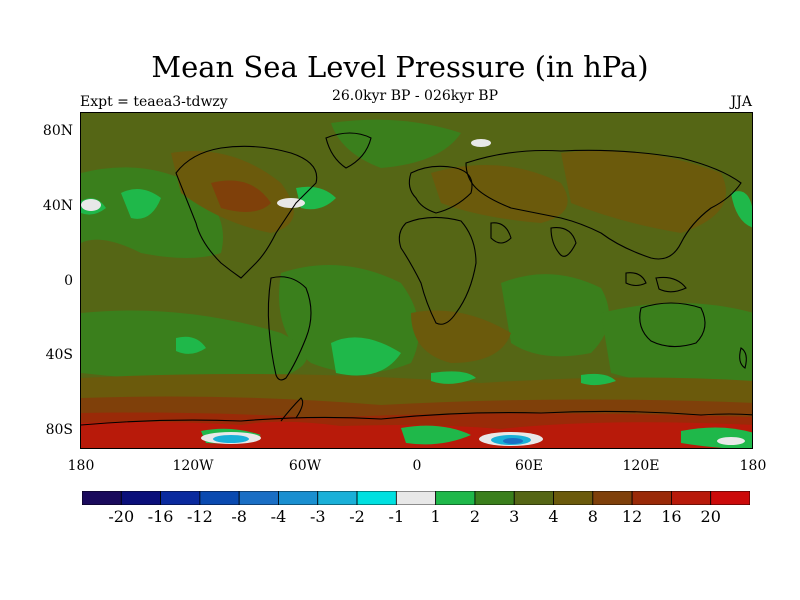 The height and width of the screenshot is (600, 800). What do you see at coordinates (121, 516) in the screenshot?
I see `colorbar-label: -20` at bounding box center [121, 516].